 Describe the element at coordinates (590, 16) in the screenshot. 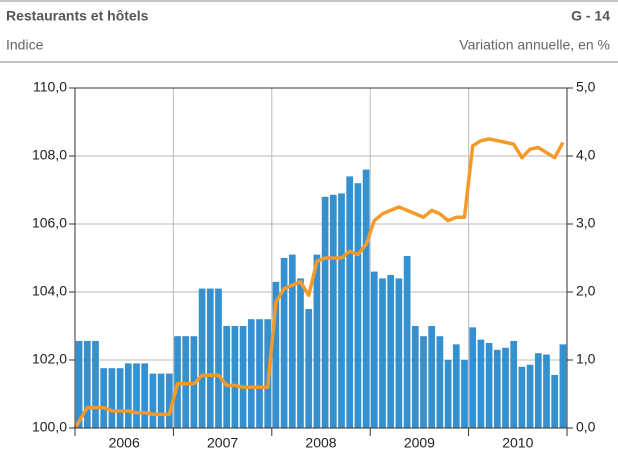

I see `chart-code: G - 14` at that location.